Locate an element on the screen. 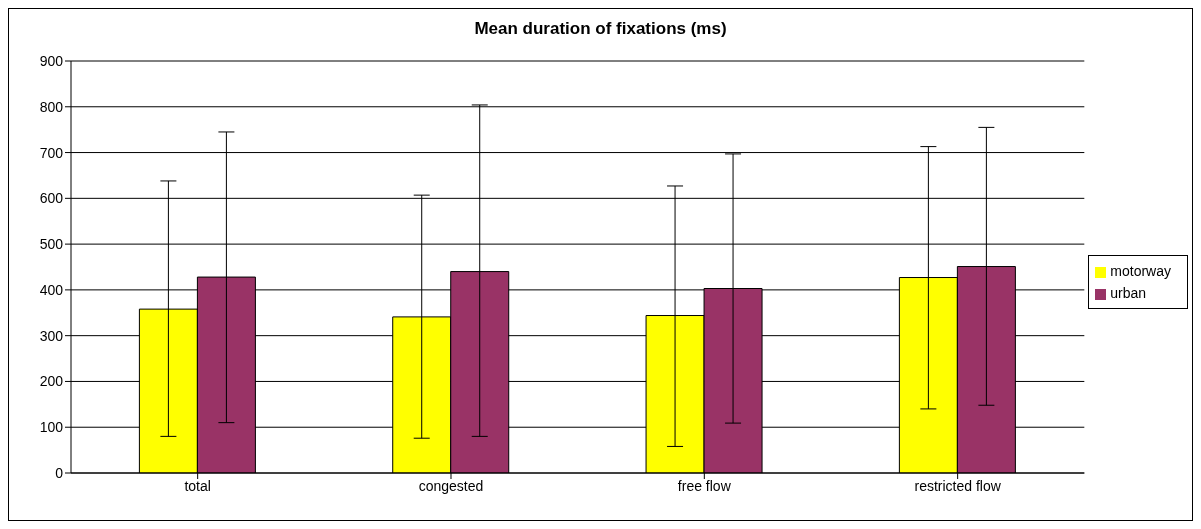 The height and width of the screenshot is (529, 1201). y-tick-label: 600 is located at coordinates (51, 198).